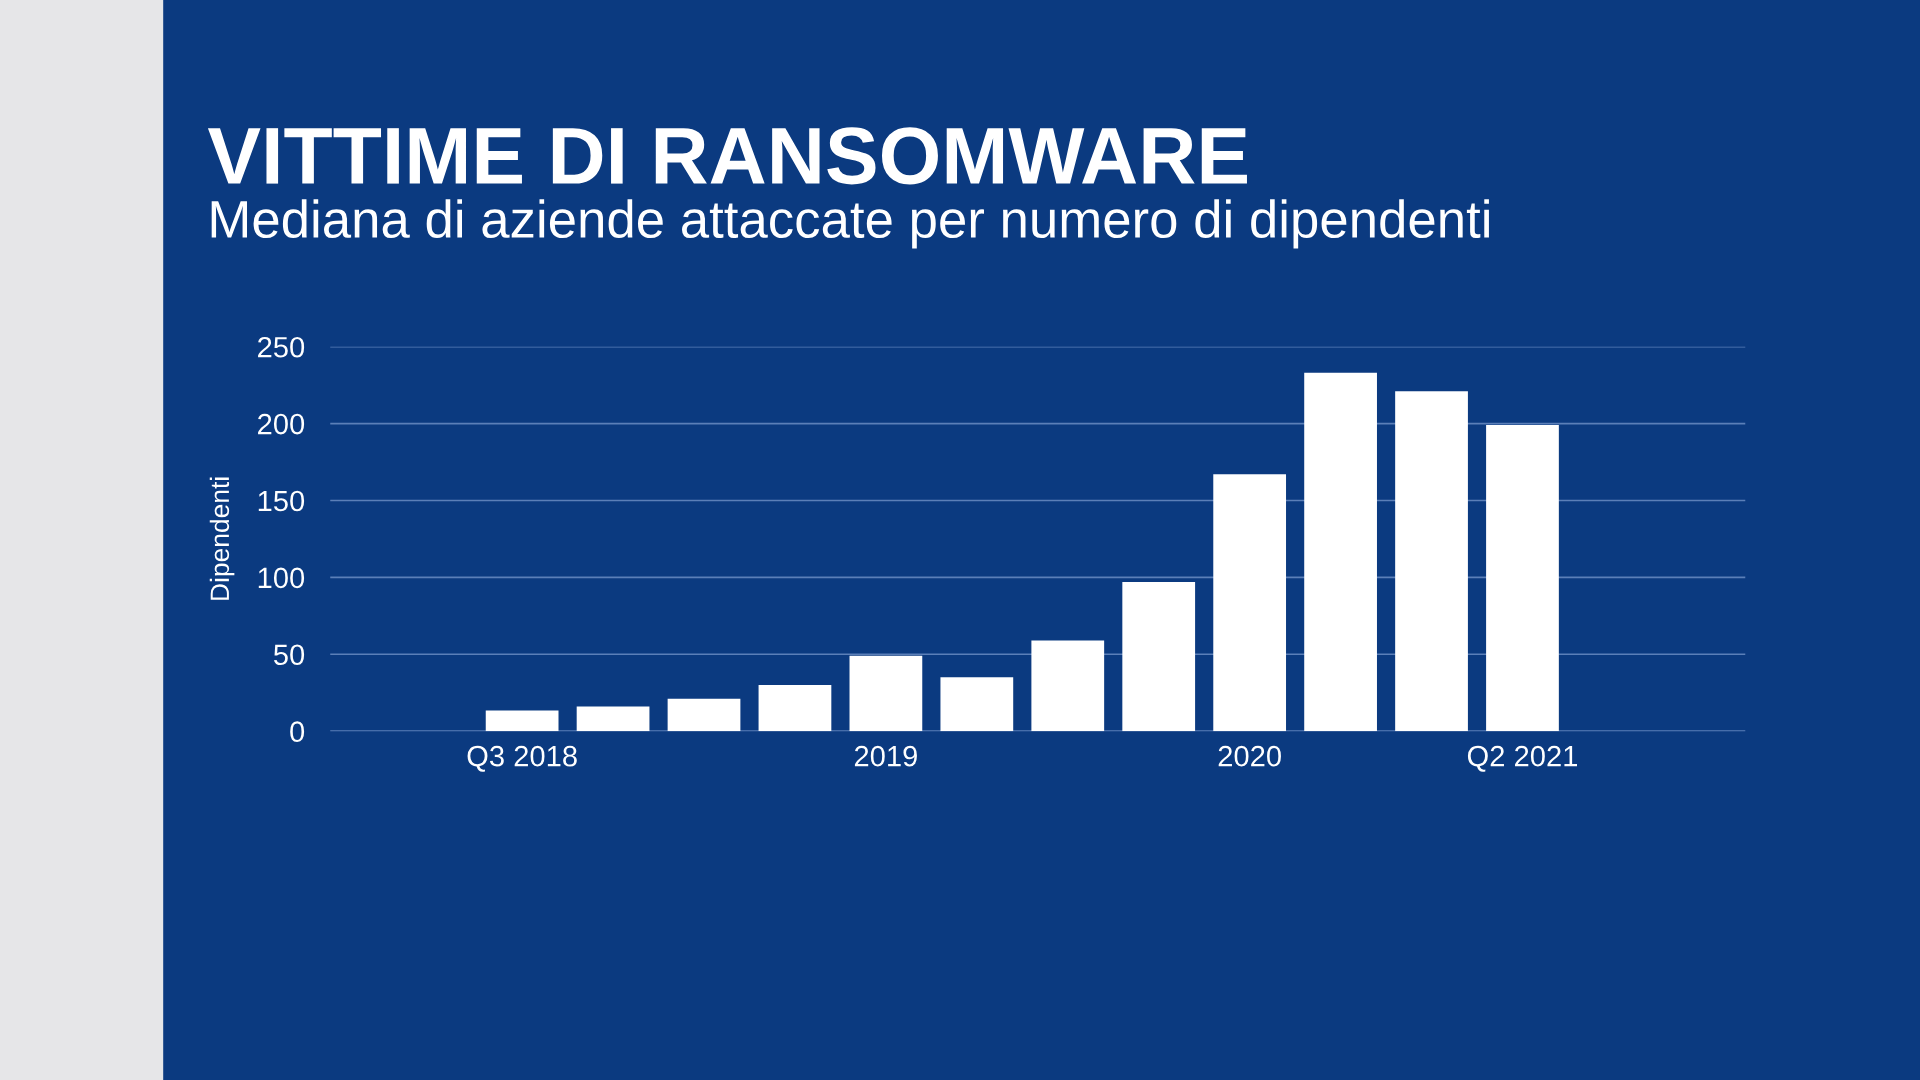  I want to click on chart-subtitle: Mediana di aziende attaccate per numero di dipendenti, so click(850, 224).